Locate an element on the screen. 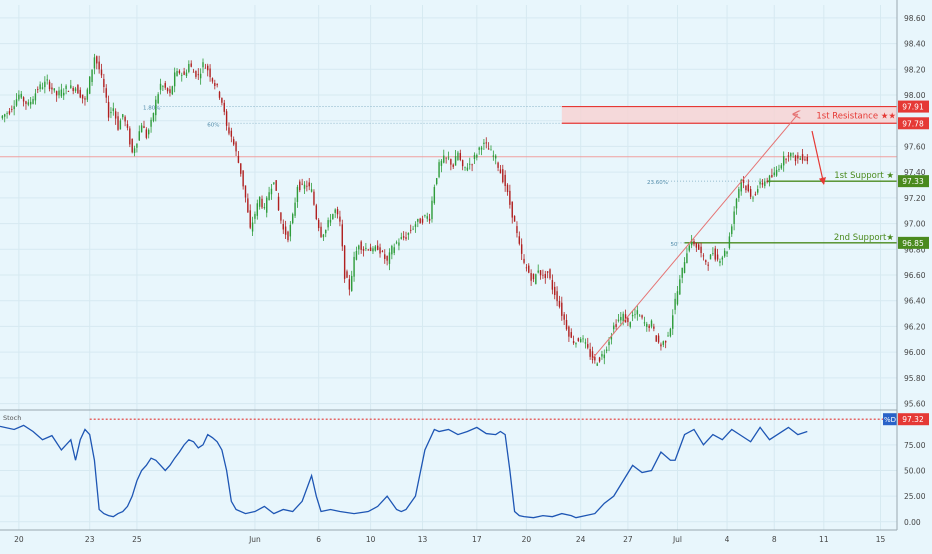 This screenshot has height=554, width=932. price-tag-label: 97.91 is located at coordinates (913, 107).